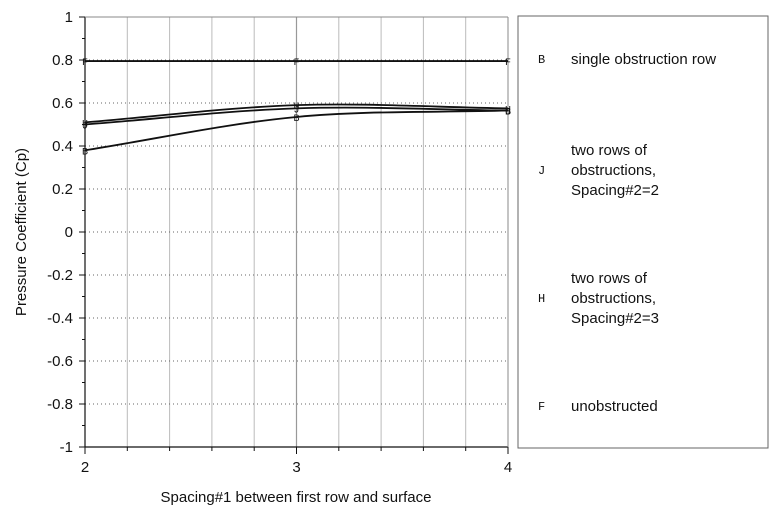 Image resolution: width=772 pixels, height=515 pixels. What do you see at coordinates (69, 17) in the screenshot?
I see `y-tick-label: 1` at bounding box center [69, 17].